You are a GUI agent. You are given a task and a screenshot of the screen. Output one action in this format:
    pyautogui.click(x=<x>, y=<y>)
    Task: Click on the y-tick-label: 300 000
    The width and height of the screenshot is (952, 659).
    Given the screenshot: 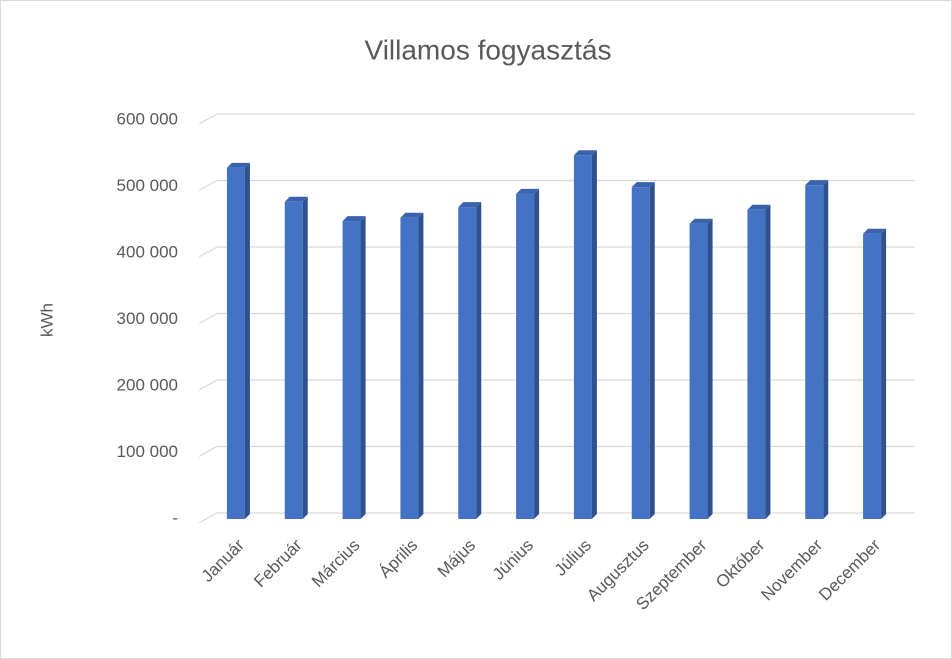 What is the action you would take?
    pyautogui.click(x=147, y=318)
    